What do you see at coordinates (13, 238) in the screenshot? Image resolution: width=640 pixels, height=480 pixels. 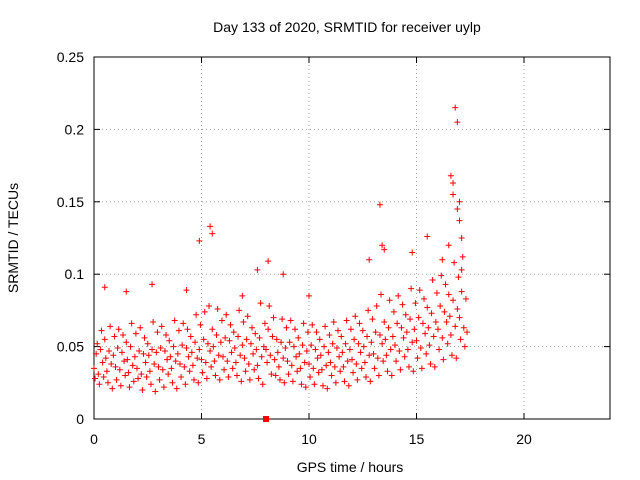 I see `y-axis-label: SRMTID / TECUs` at bounding box center [13, 238].